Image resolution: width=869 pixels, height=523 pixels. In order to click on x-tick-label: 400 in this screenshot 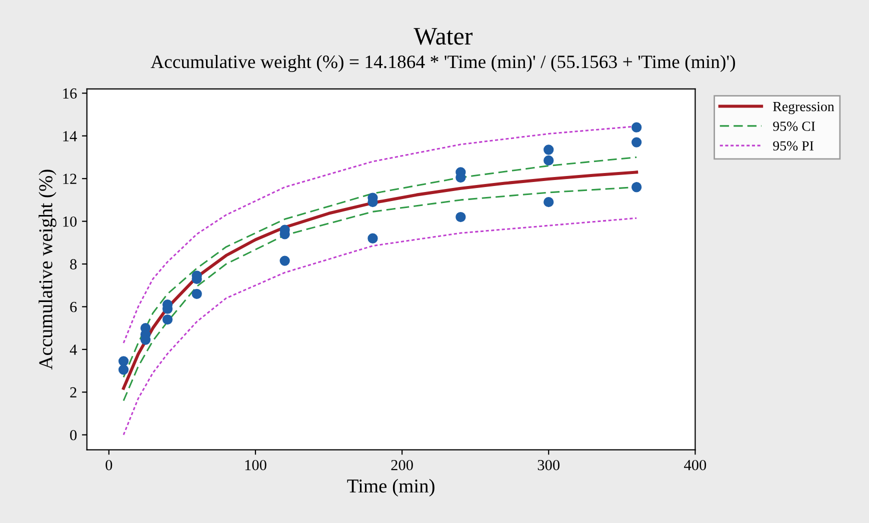, I will do `click(695, 465)`.